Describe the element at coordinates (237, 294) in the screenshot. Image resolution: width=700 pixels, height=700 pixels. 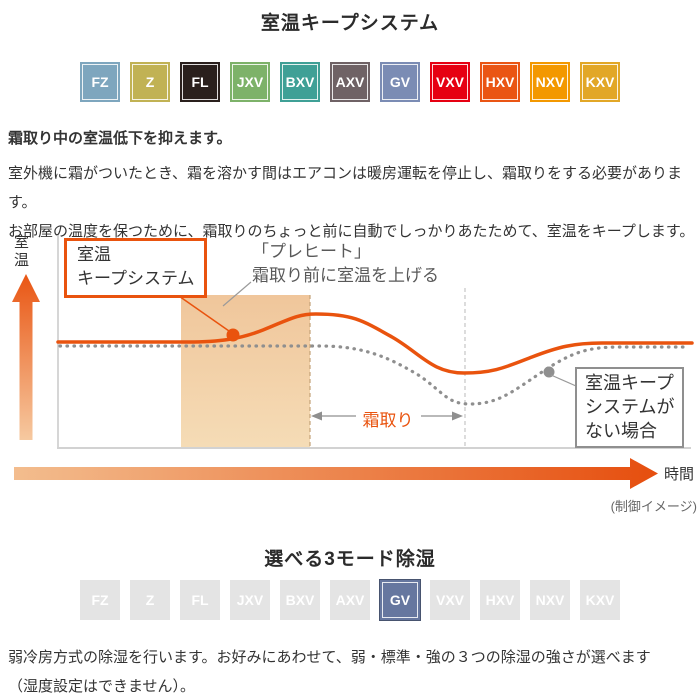
I see `preheat-pointer-line` at that location.